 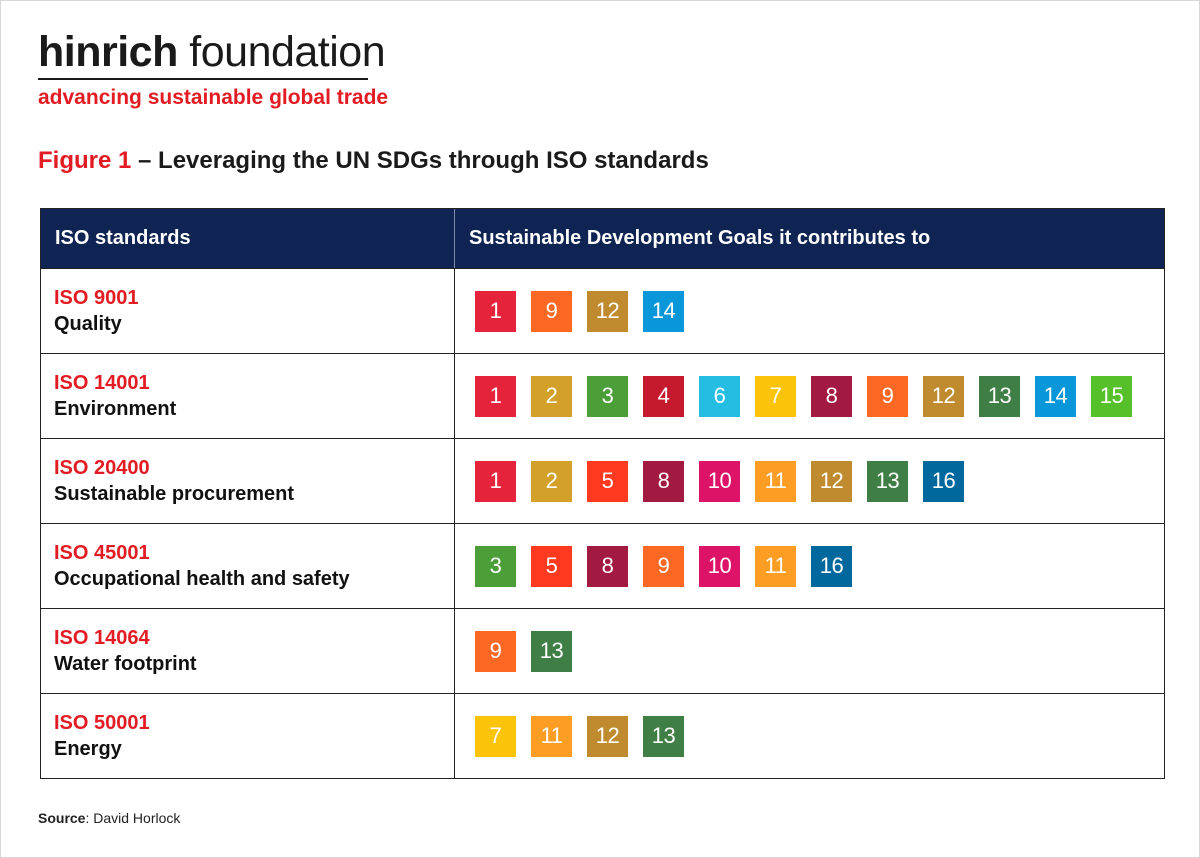 I want to click on source-label: Source, so click(x=62, y=818).